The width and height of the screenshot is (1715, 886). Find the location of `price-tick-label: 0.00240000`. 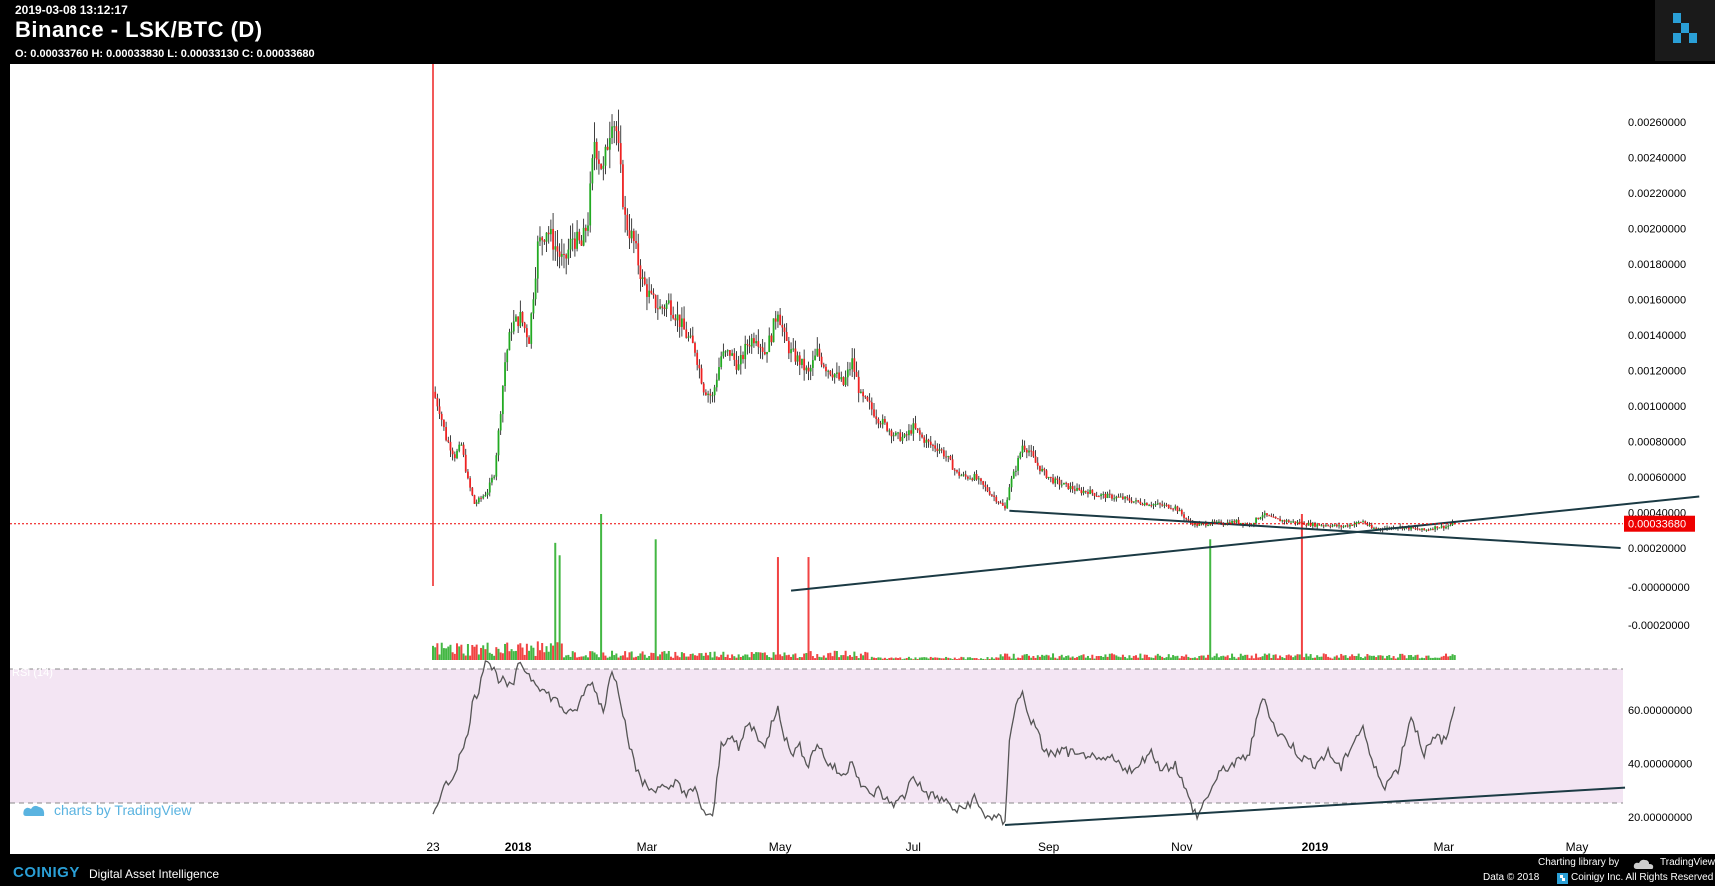

price-tick-label: 0.00240000 is located at coordinates (1657, 159).